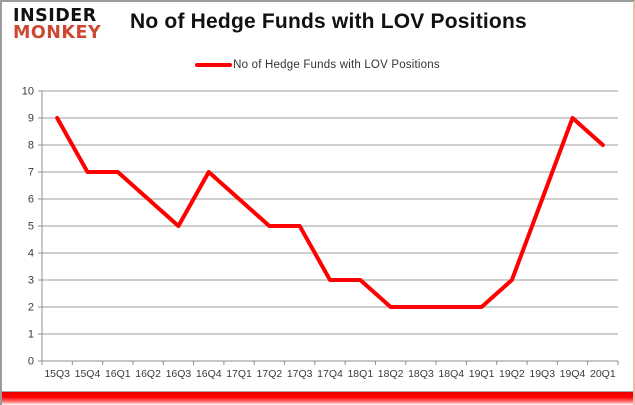 This screenshot has height=405, width=635. Describe the element at coordinates (421, 374) in the screenshot. I see `x-axis-label: 18Q3` at that location.